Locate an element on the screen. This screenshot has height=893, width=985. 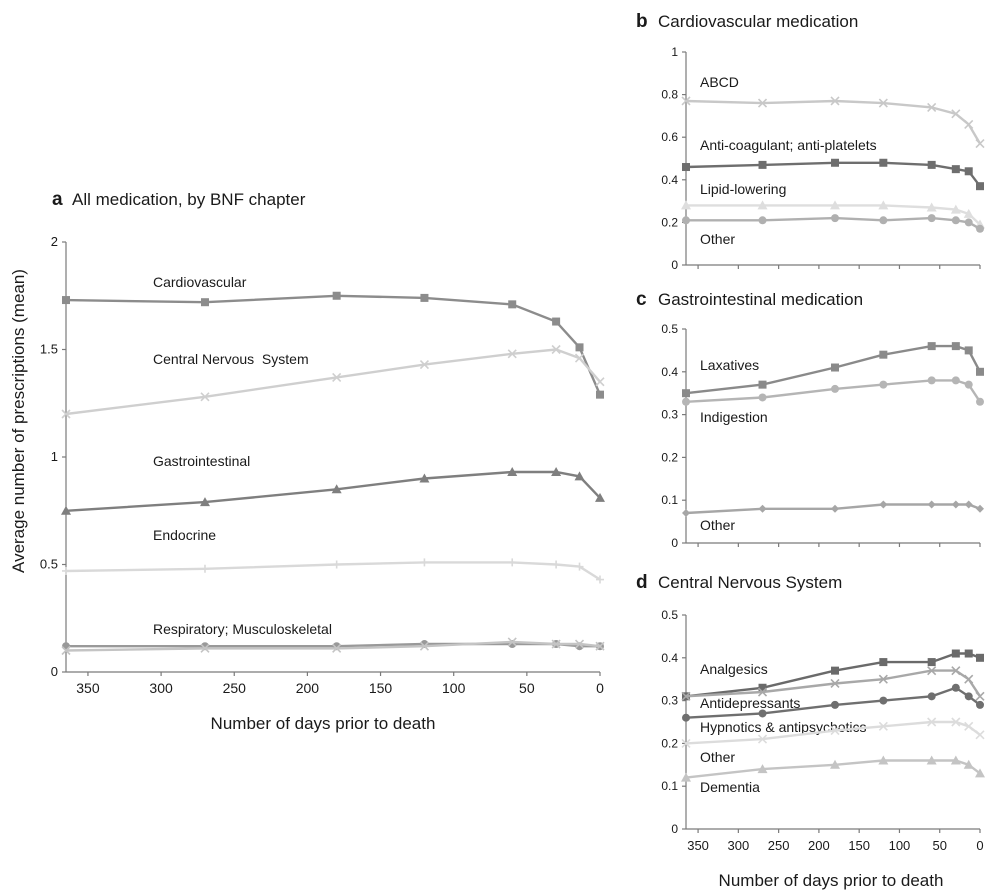
panel-d-xlabel: Number of days prior to death is located at coordinates (831, 880).